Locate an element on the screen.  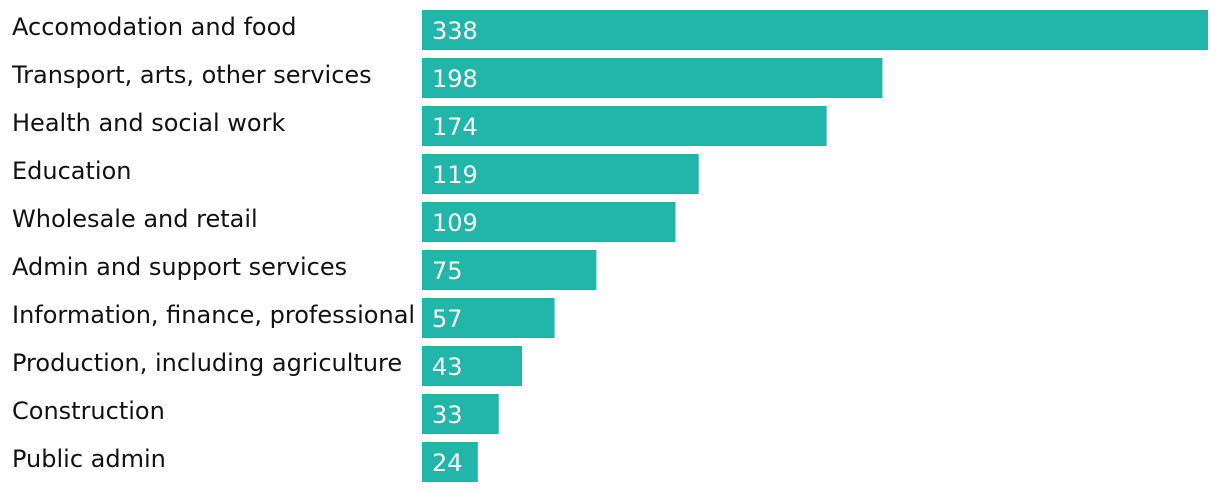
category-label: Public admin is located at coordinates (89, 459).